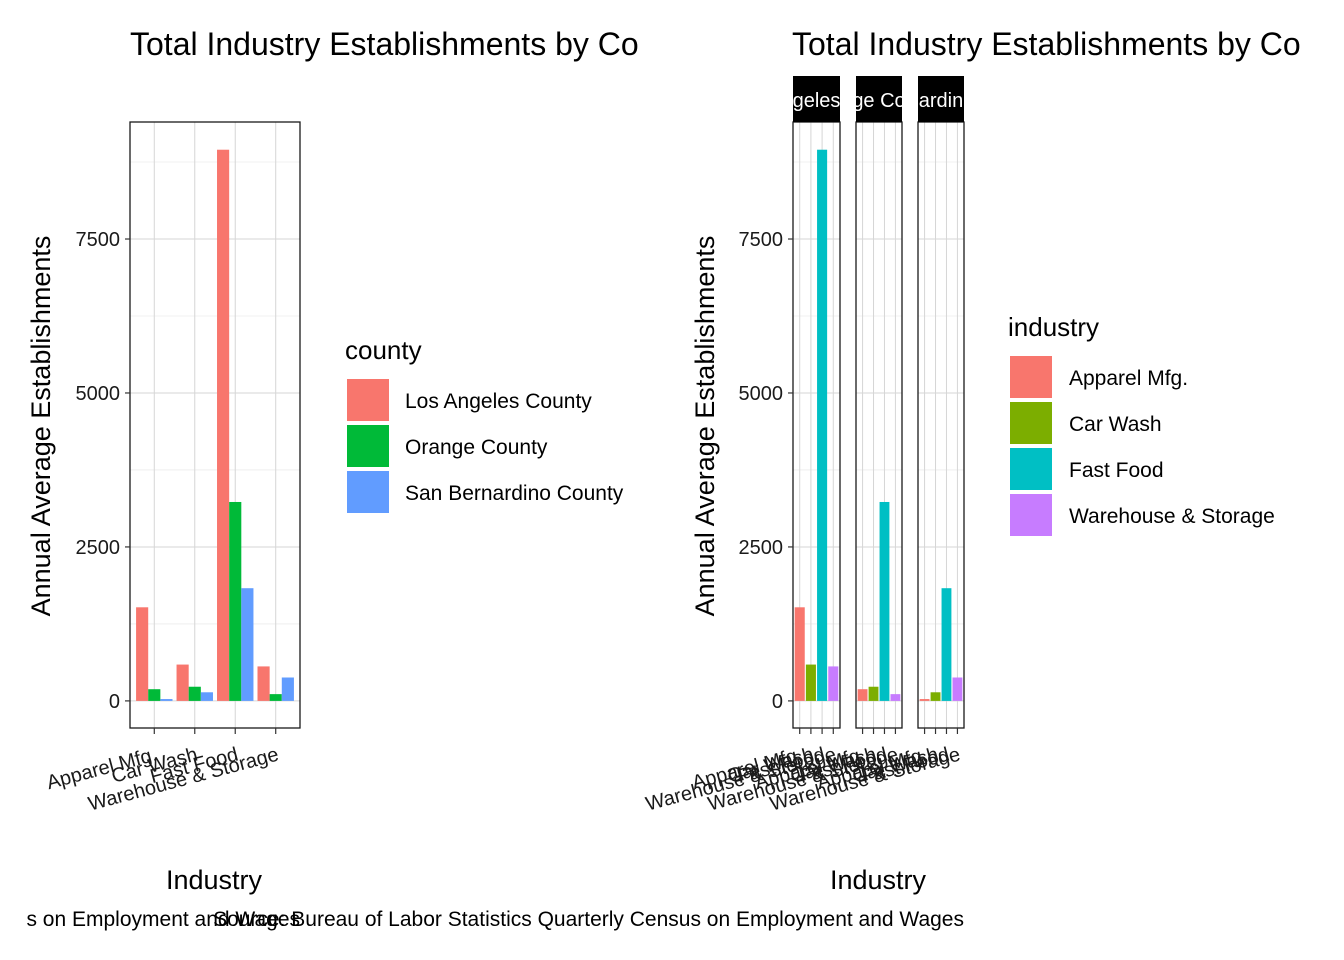 The width and height of the screenshot is (1344, 960). What do you see at coordinates (816, 402) in the screenshot?
I see `facet-panel: geles` at bounding box center [816, 402].